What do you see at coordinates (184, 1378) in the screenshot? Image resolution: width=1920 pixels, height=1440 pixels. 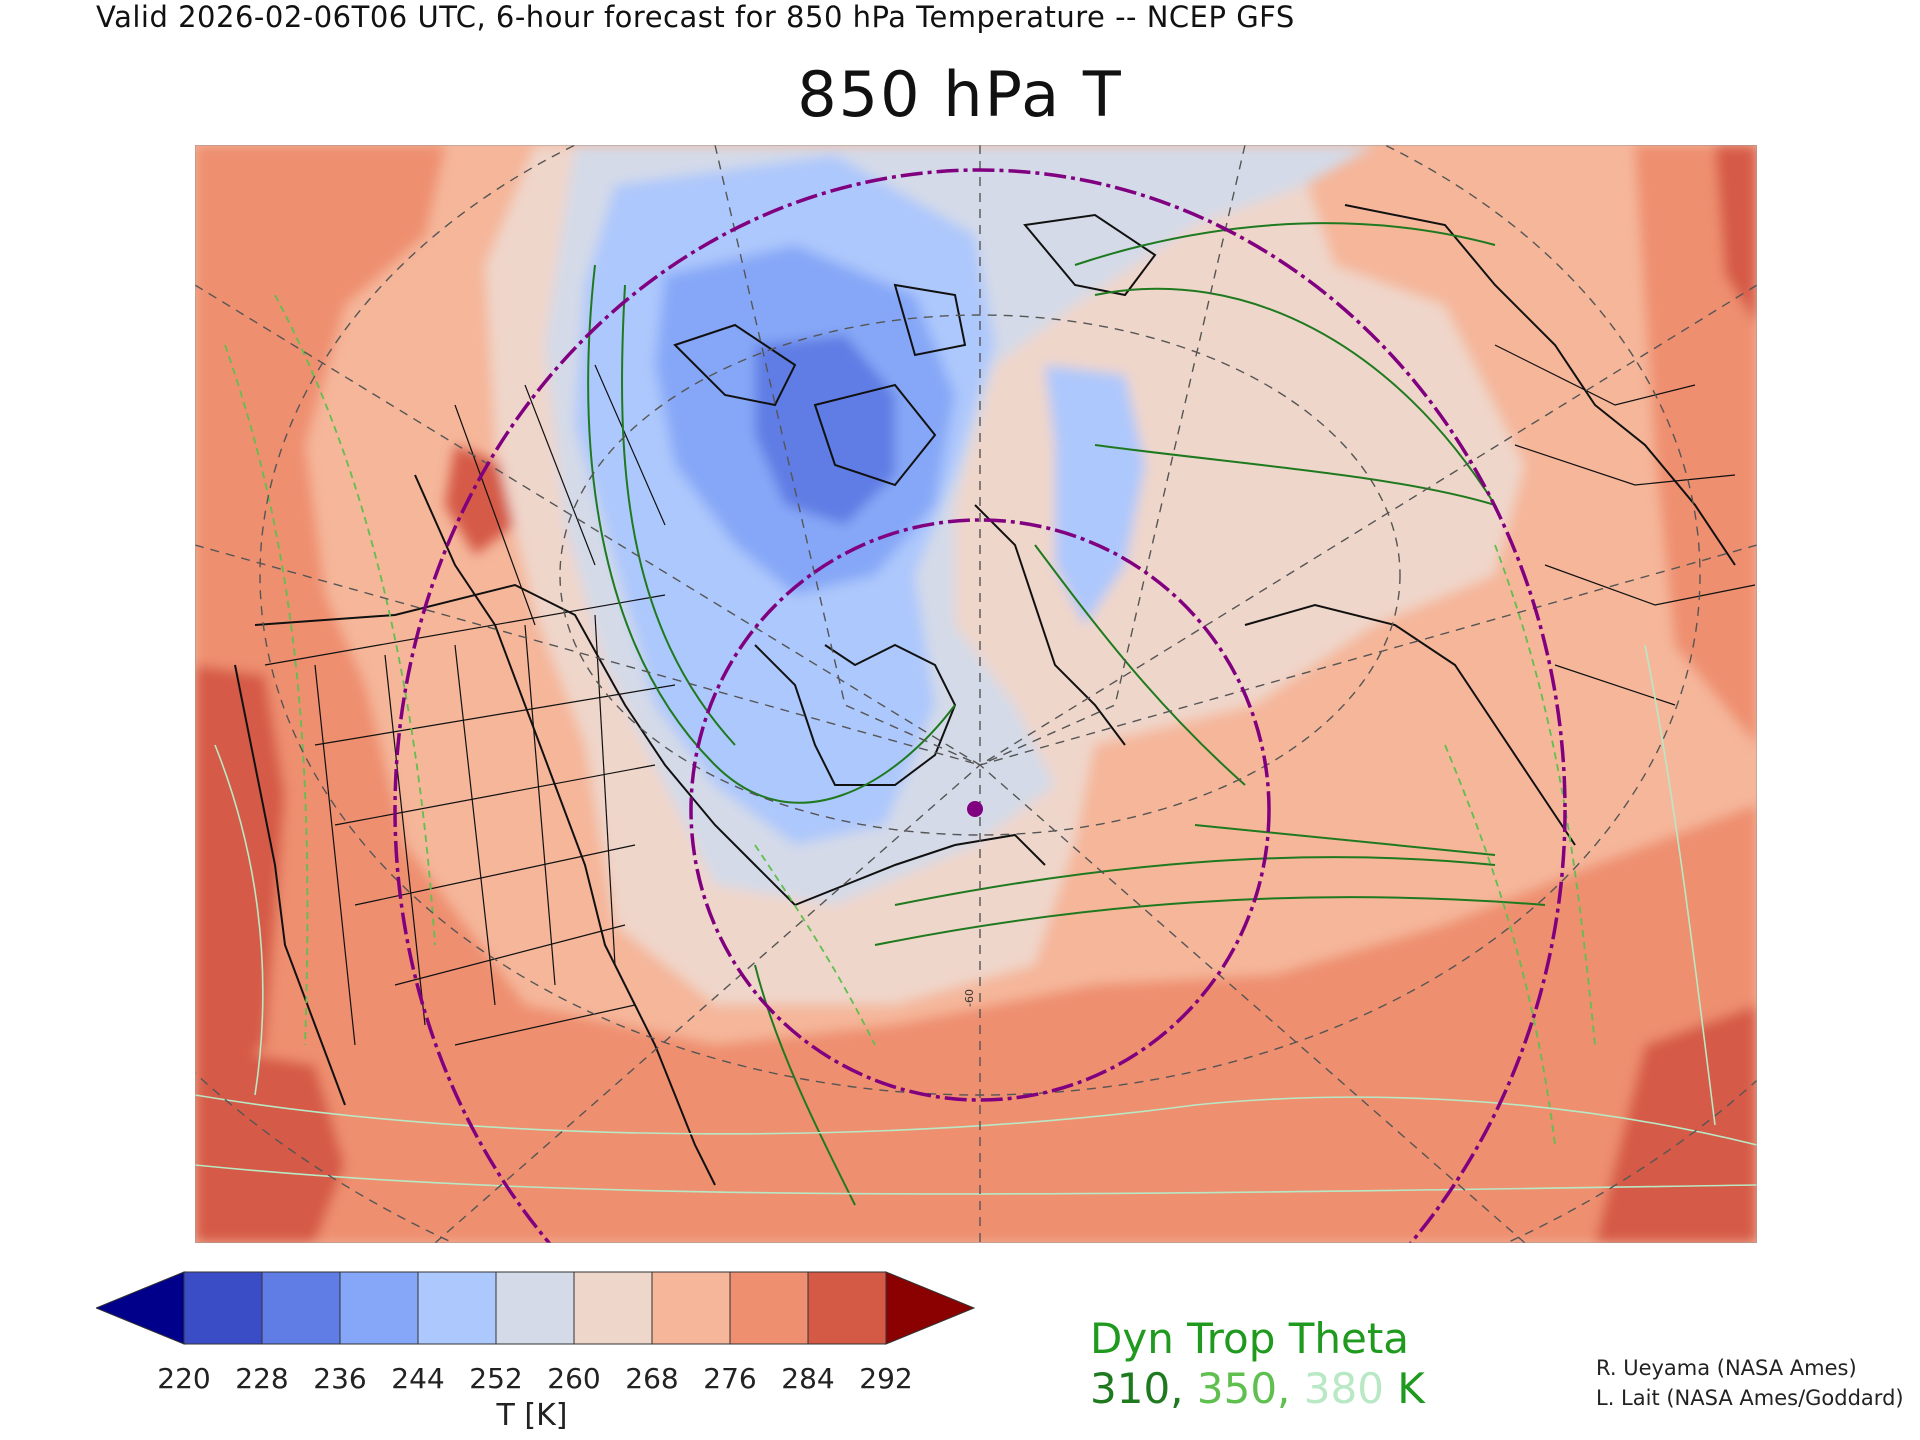 I see `colorbar-tick-label: 220` at bounding box center [184, 1378].